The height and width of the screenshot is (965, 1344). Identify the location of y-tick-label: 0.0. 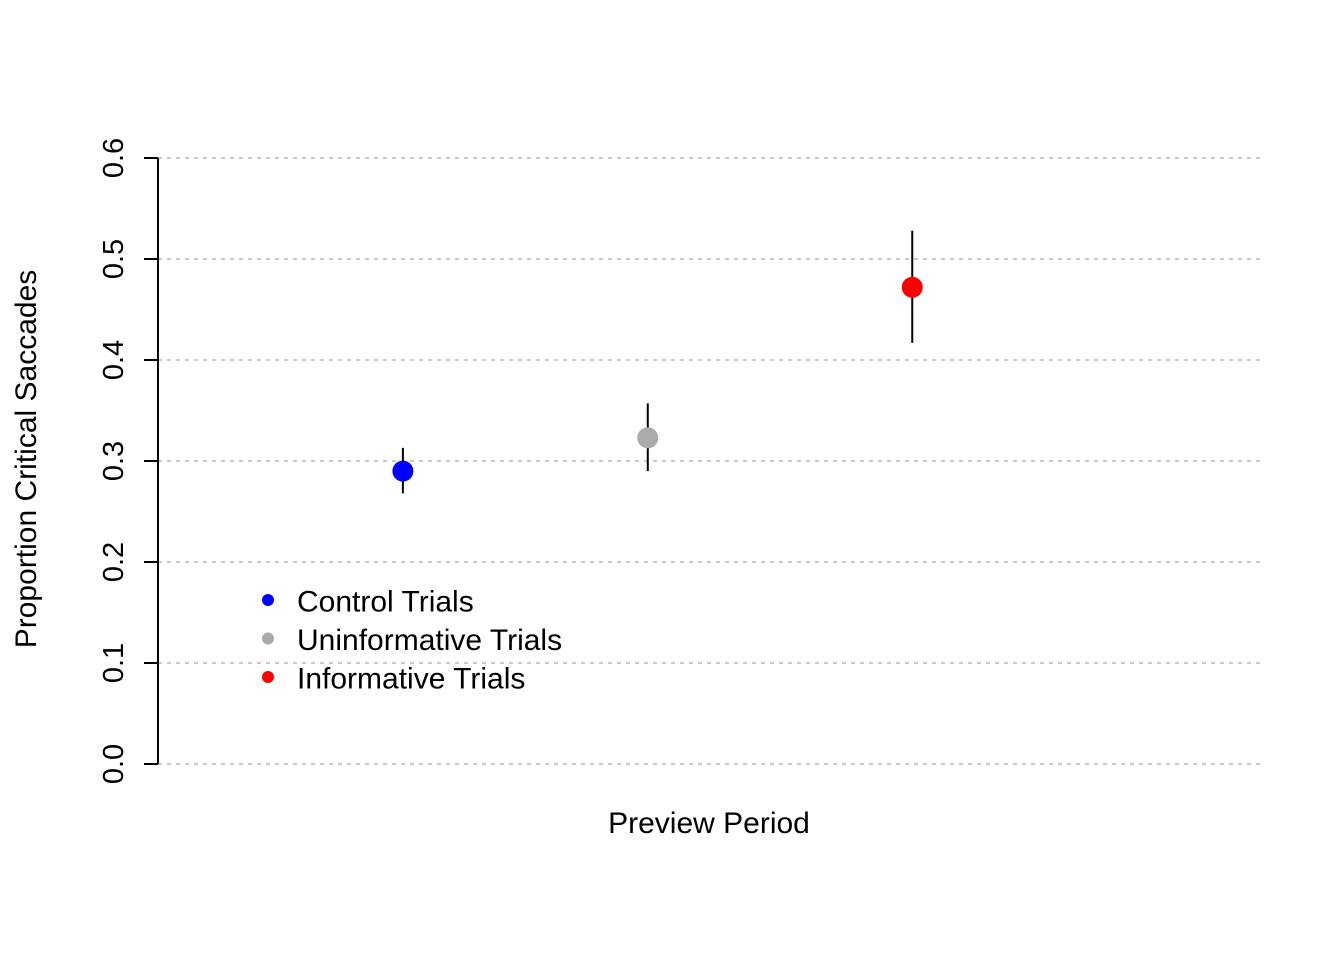
(114, 764).